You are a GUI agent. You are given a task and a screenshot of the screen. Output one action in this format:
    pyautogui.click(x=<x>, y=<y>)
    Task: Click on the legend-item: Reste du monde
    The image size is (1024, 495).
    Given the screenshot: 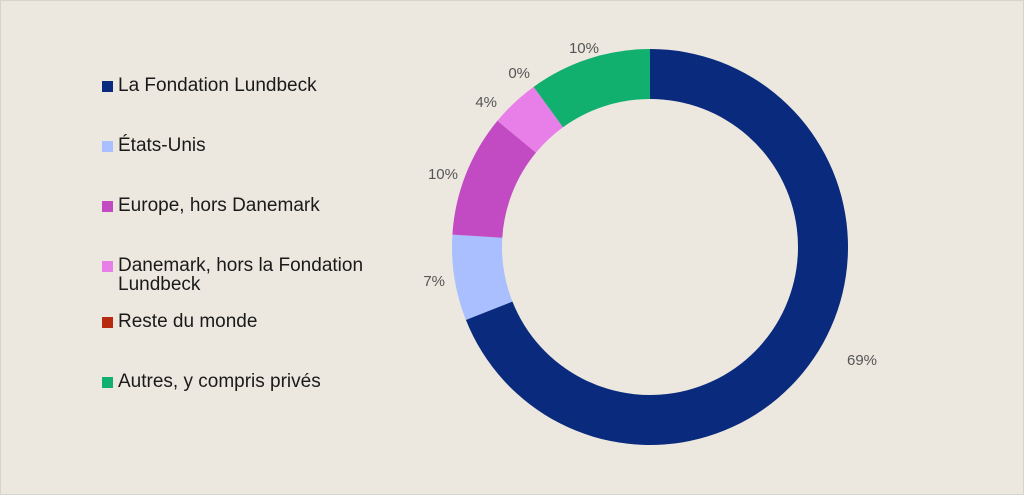 What is the action you would take?
    pyautogui.click(x=252, y=321)
    